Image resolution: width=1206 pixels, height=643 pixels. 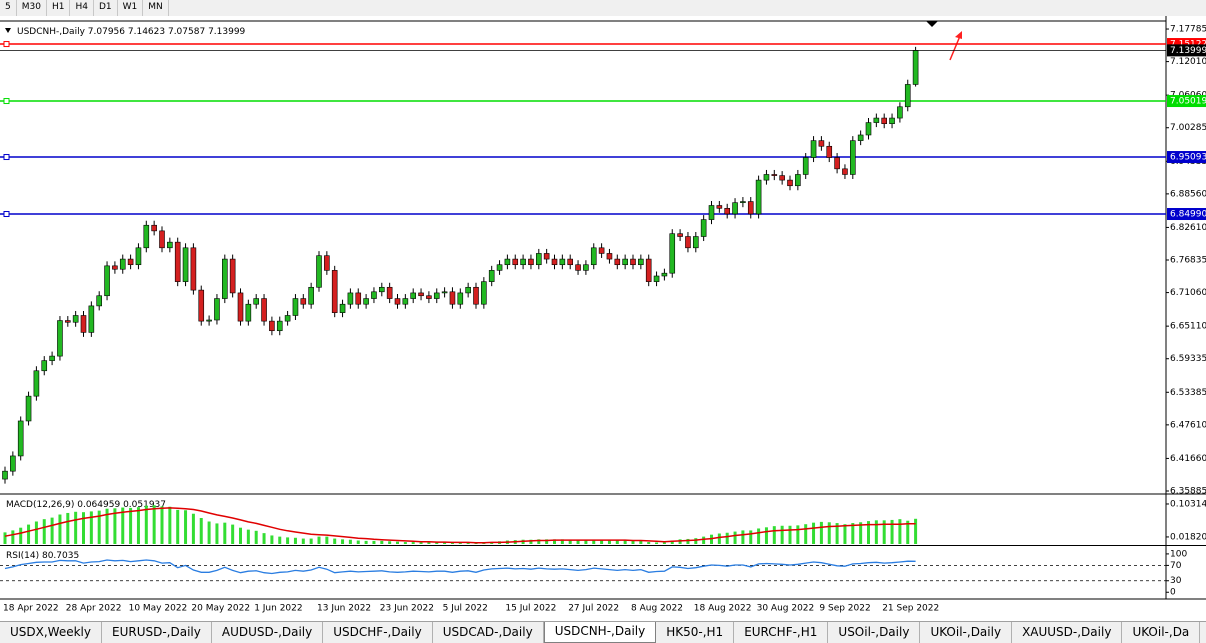 I want to click on timeframe-button: H4, so click(x=82, y=8).